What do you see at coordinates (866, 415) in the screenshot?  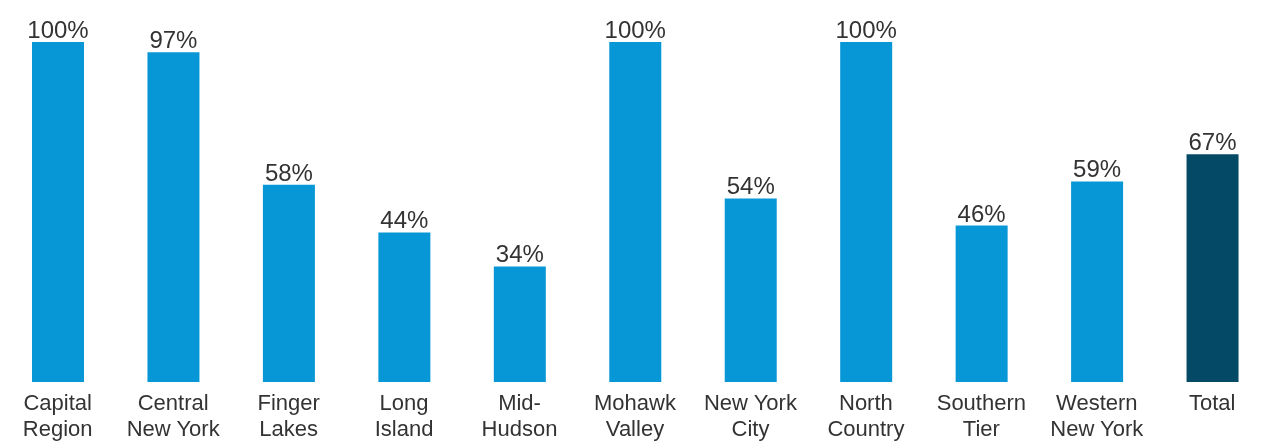 I see `x-tick-label: North Country` at bounding box center [866, 415].